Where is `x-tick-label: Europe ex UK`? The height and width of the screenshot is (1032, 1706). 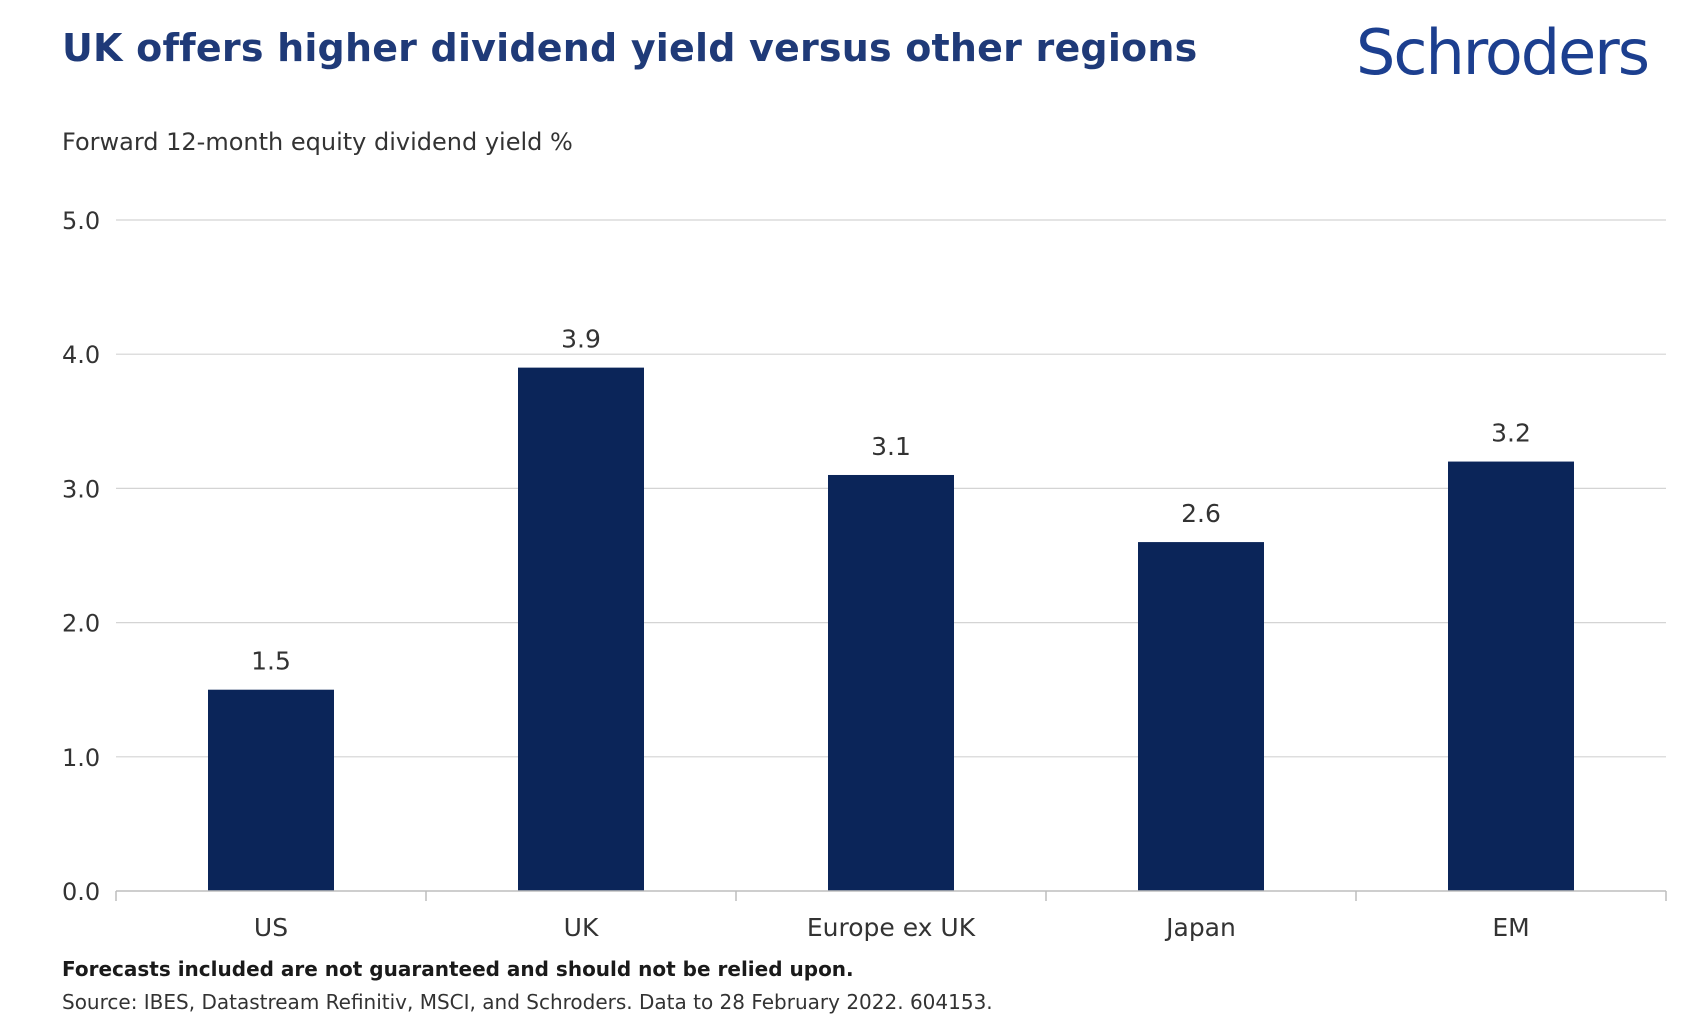 x-tick-label: Europe ex UK is located at coordinates (891, 927).